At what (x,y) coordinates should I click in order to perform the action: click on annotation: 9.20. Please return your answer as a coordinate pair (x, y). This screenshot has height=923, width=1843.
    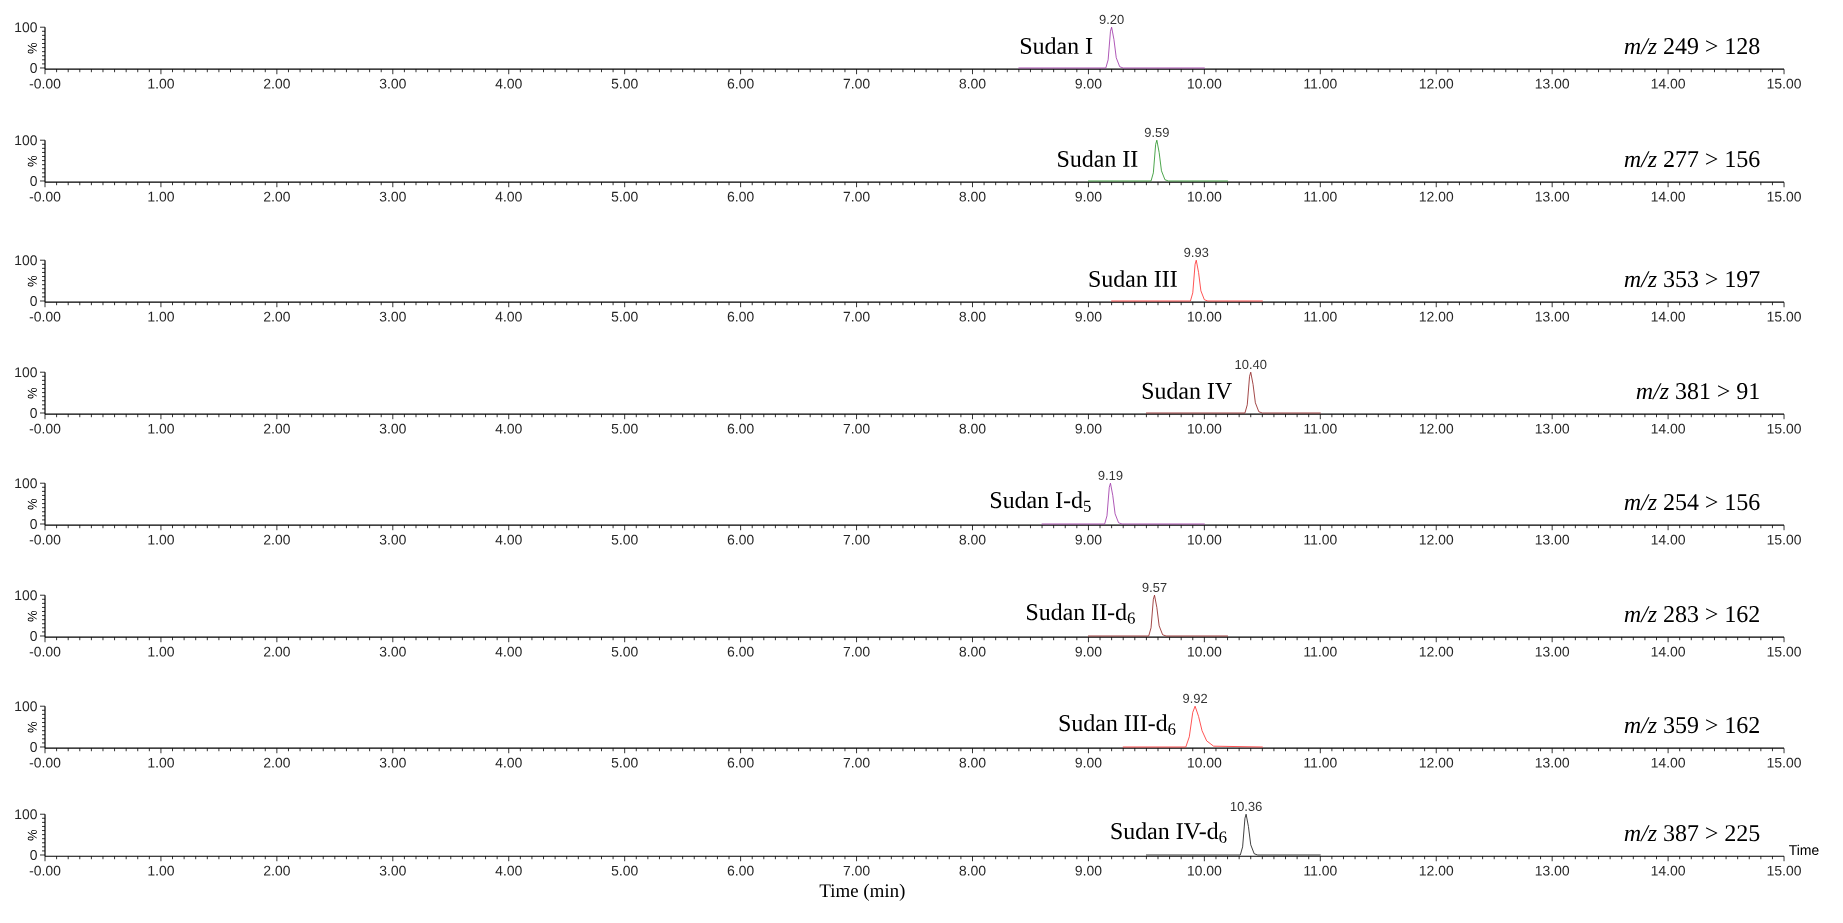
    Looking at the image, I should click on (1111, 19).